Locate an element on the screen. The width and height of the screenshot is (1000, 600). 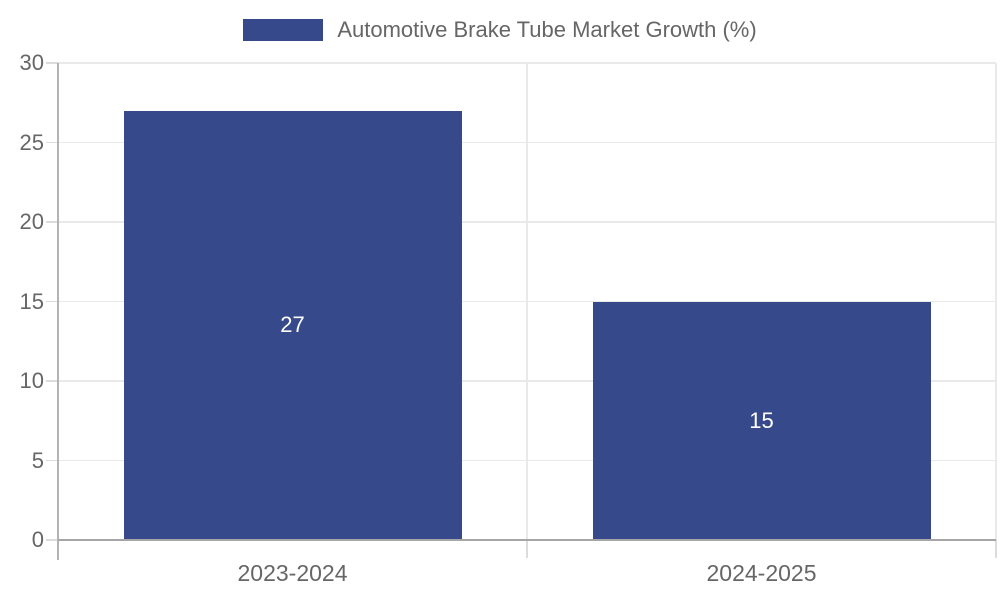
bar: 15 is located at coordinates (761, 420).